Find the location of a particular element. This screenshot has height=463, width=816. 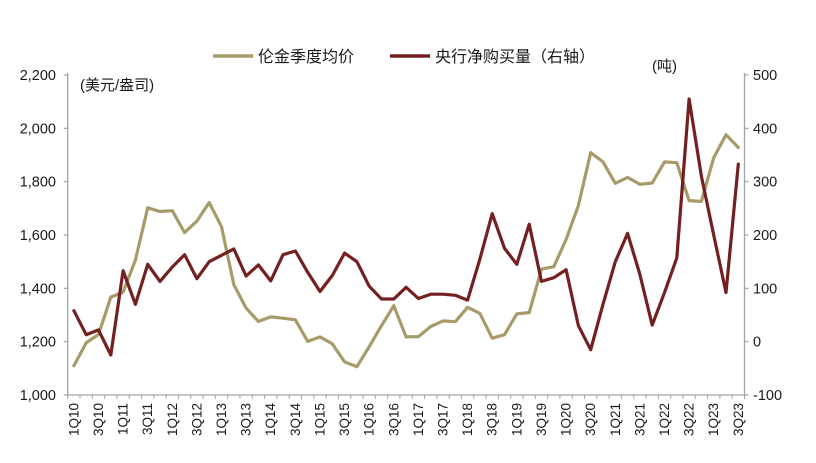

x-axis-tick-label: 3Q22 is located at coordinates (689, 419).